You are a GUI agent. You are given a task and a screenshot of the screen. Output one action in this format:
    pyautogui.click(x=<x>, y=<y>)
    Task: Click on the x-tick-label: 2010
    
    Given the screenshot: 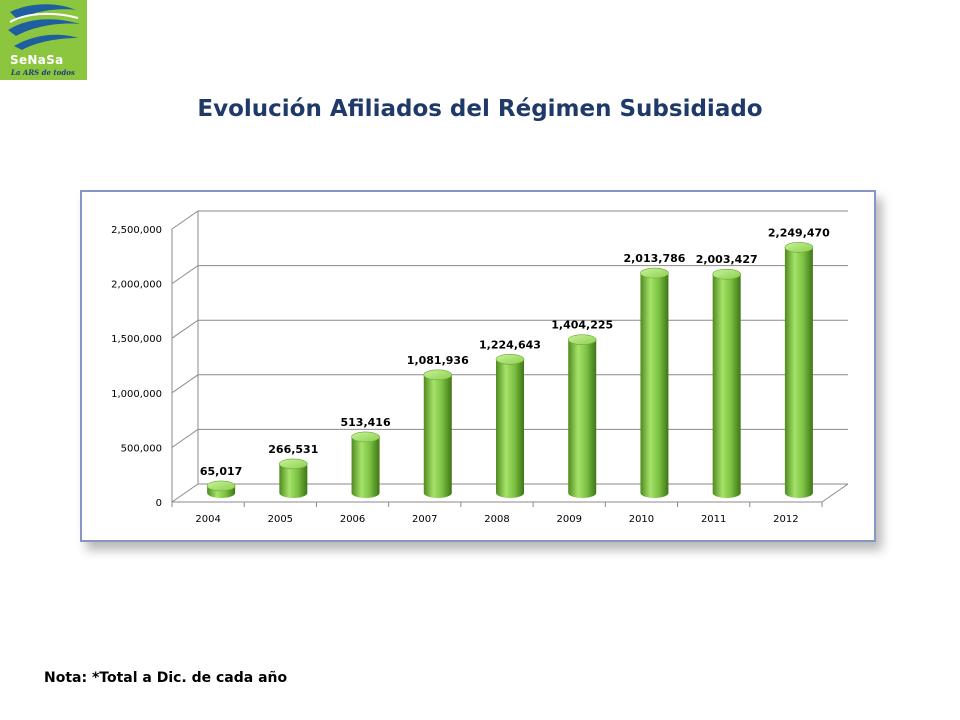 What is the action you would take?
    pyautogui.click(x=641, y=519)
    